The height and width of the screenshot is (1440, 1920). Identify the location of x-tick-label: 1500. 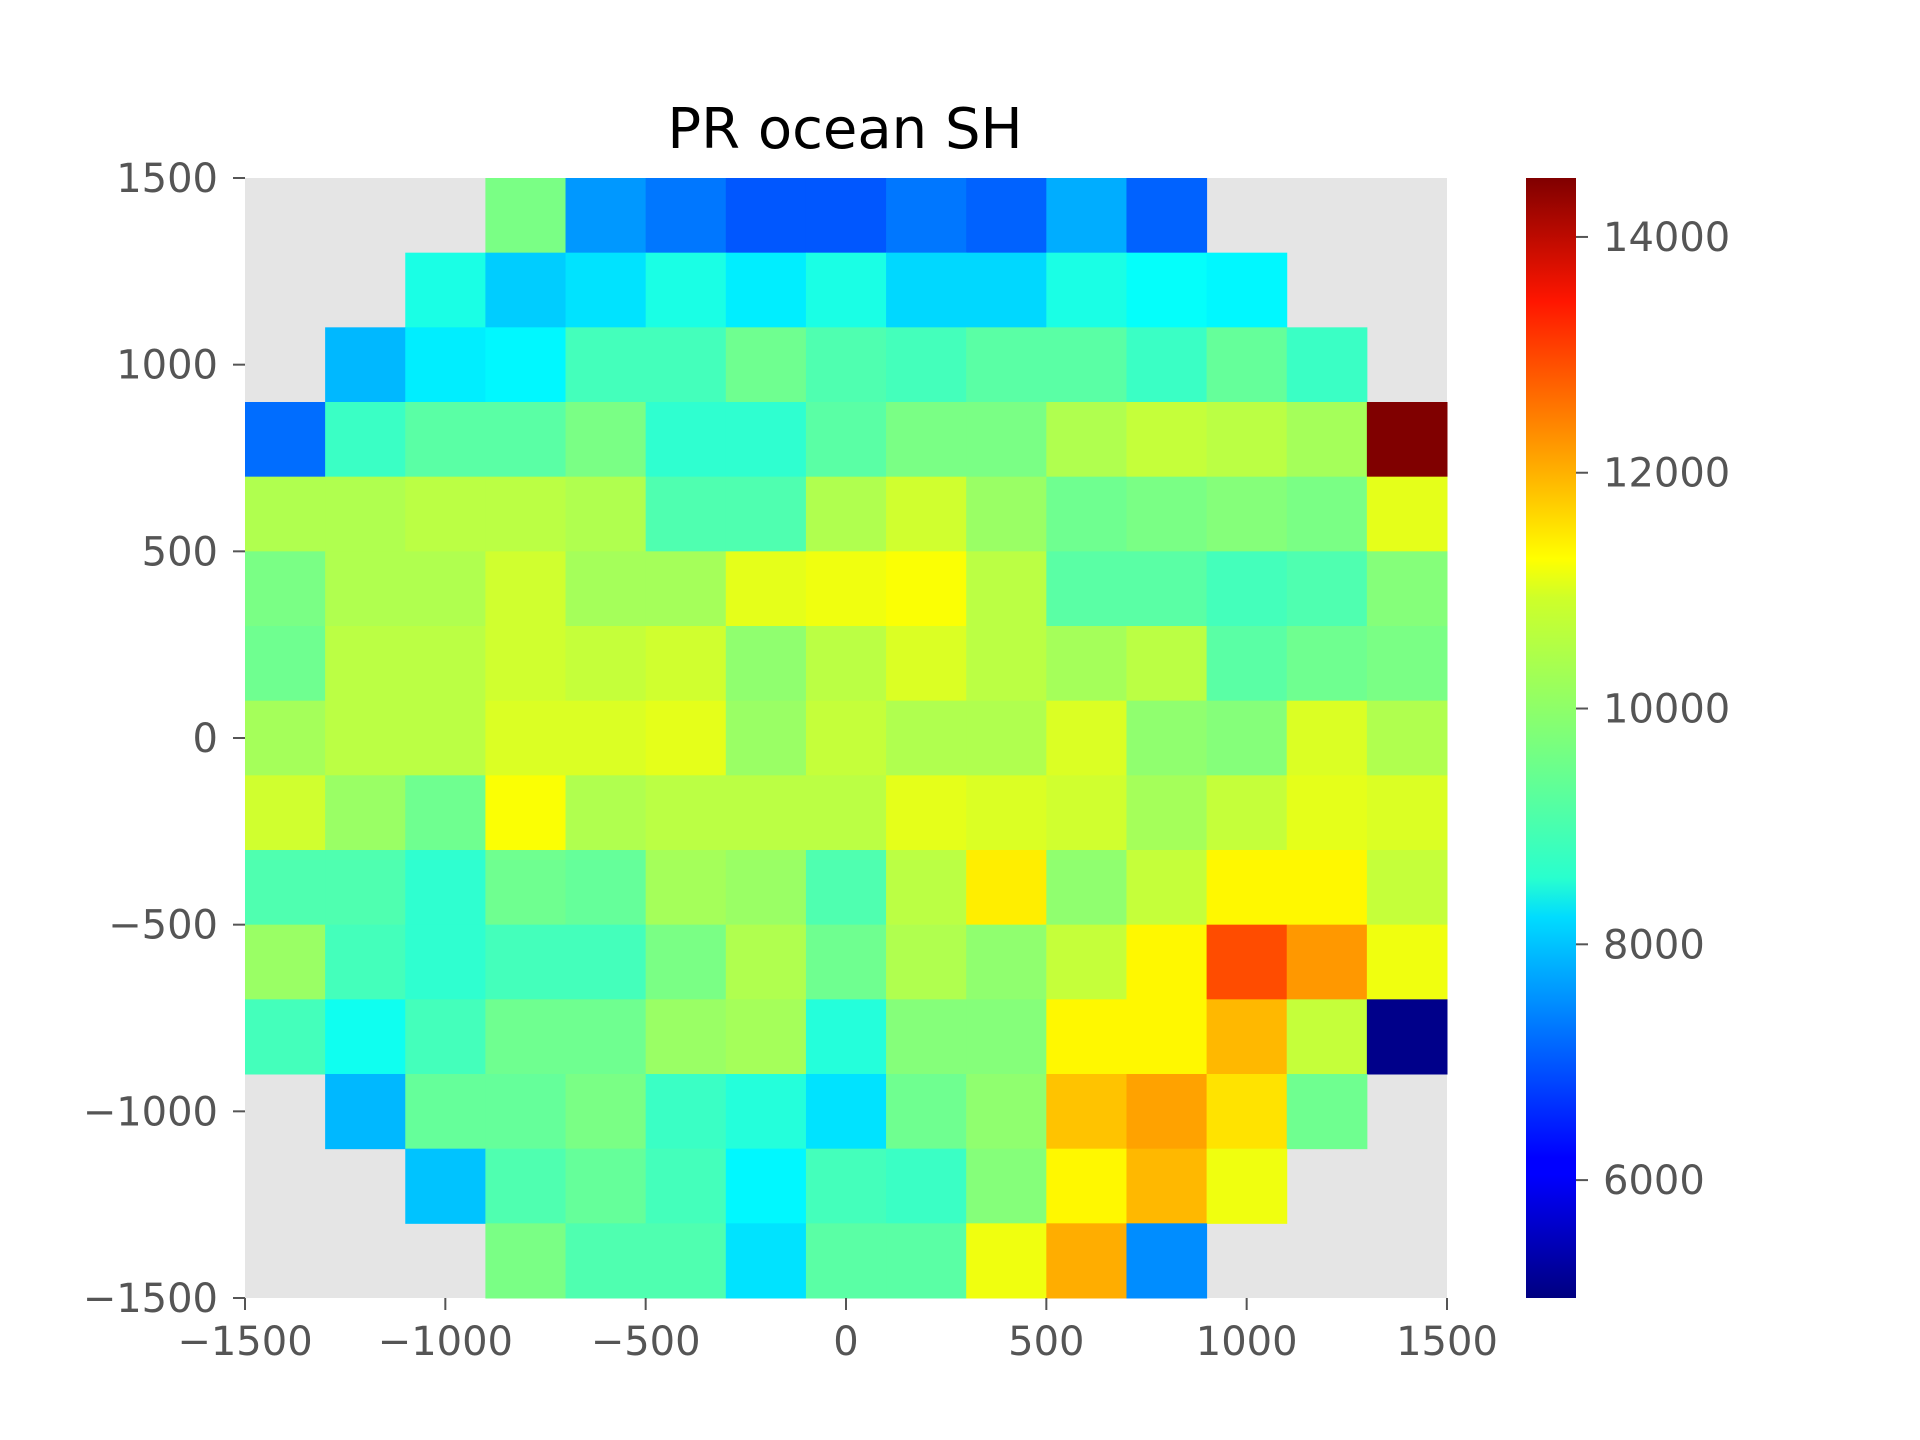
(1447, 1342).